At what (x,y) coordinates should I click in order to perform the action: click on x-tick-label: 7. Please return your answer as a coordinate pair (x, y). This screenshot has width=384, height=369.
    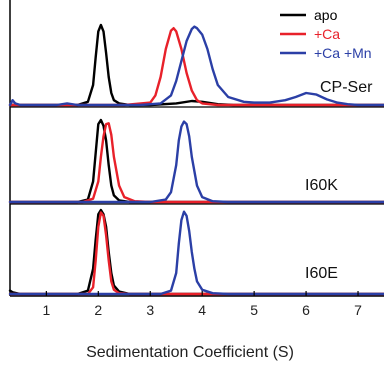
    Looking at the image, I should click on (358, 310).